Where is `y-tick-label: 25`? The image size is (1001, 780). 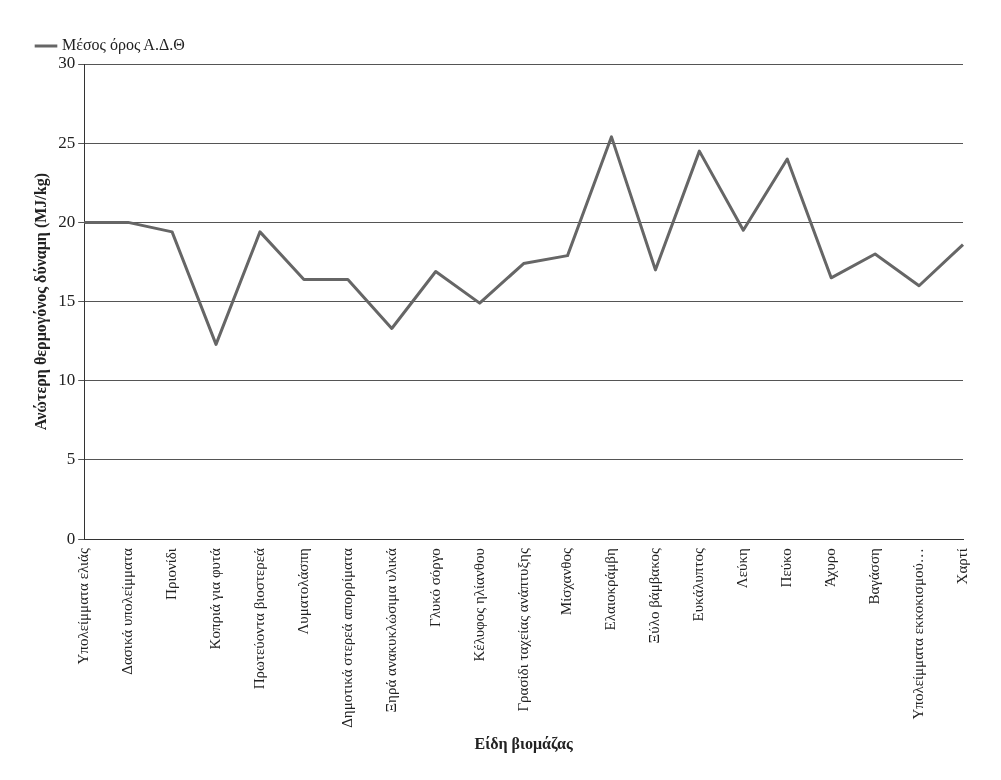 y-tick-label: 25 is located at coordinates (67, 142).